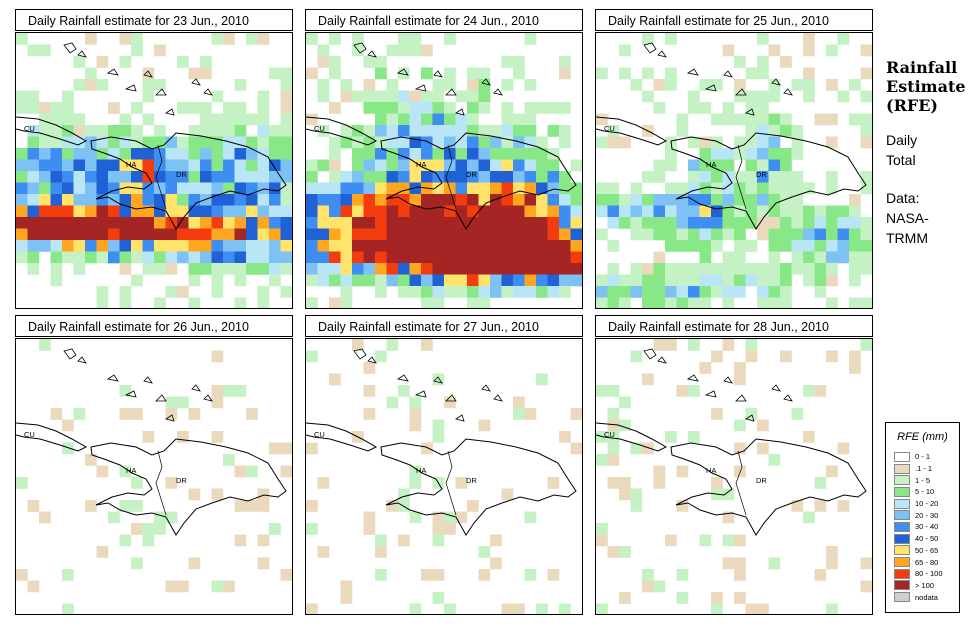  Describe the element at coordinates (181, 480) in the screenshot. I see `dominican-republic-label: DR` at that location.